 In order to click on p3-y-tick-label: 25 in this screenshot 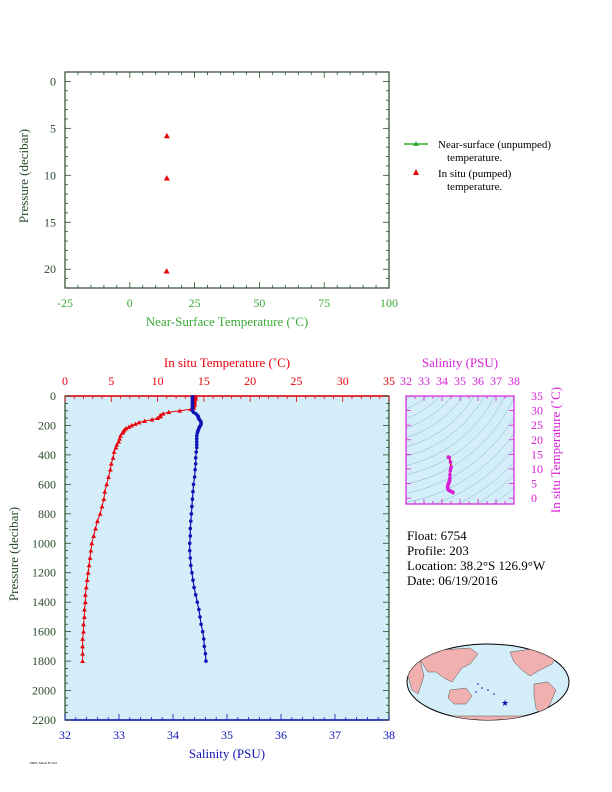, I will do `click(537, 425)`.